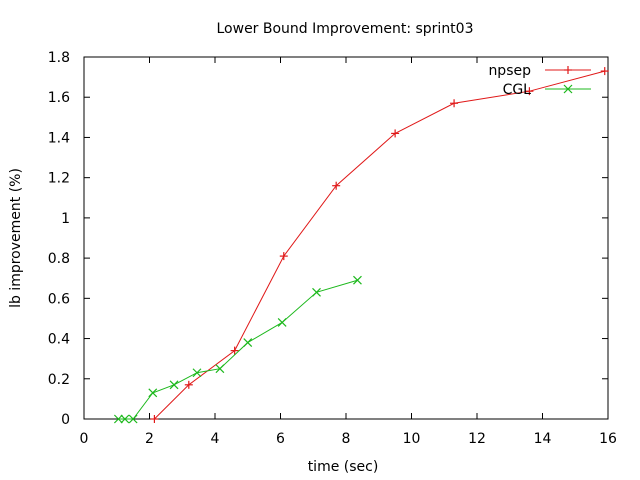  Describe the element at coordinates (543, 439) in the screenshot. I see `x-tick-label: 14` at that location.